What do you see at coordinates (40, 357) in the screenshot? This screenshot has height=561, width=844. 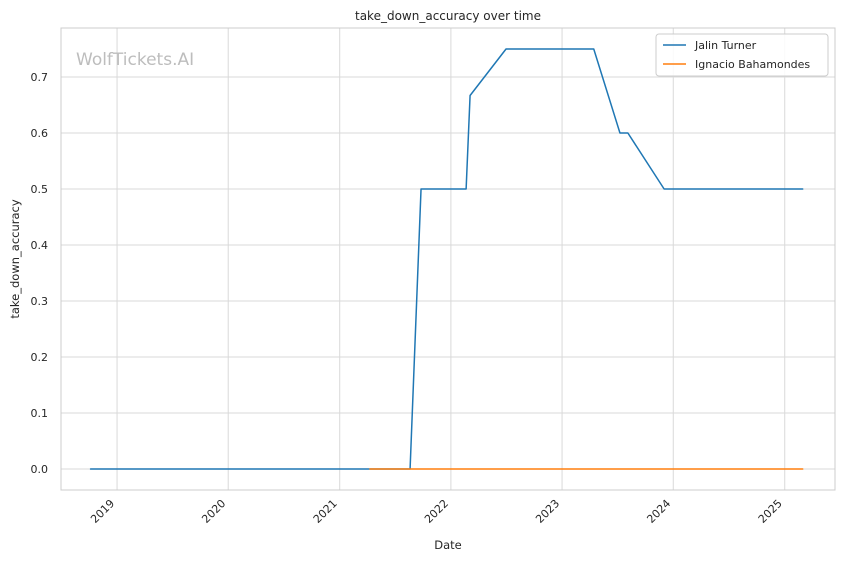 I see `y-tick-label: 0.2` at bounding box center [40, 357].